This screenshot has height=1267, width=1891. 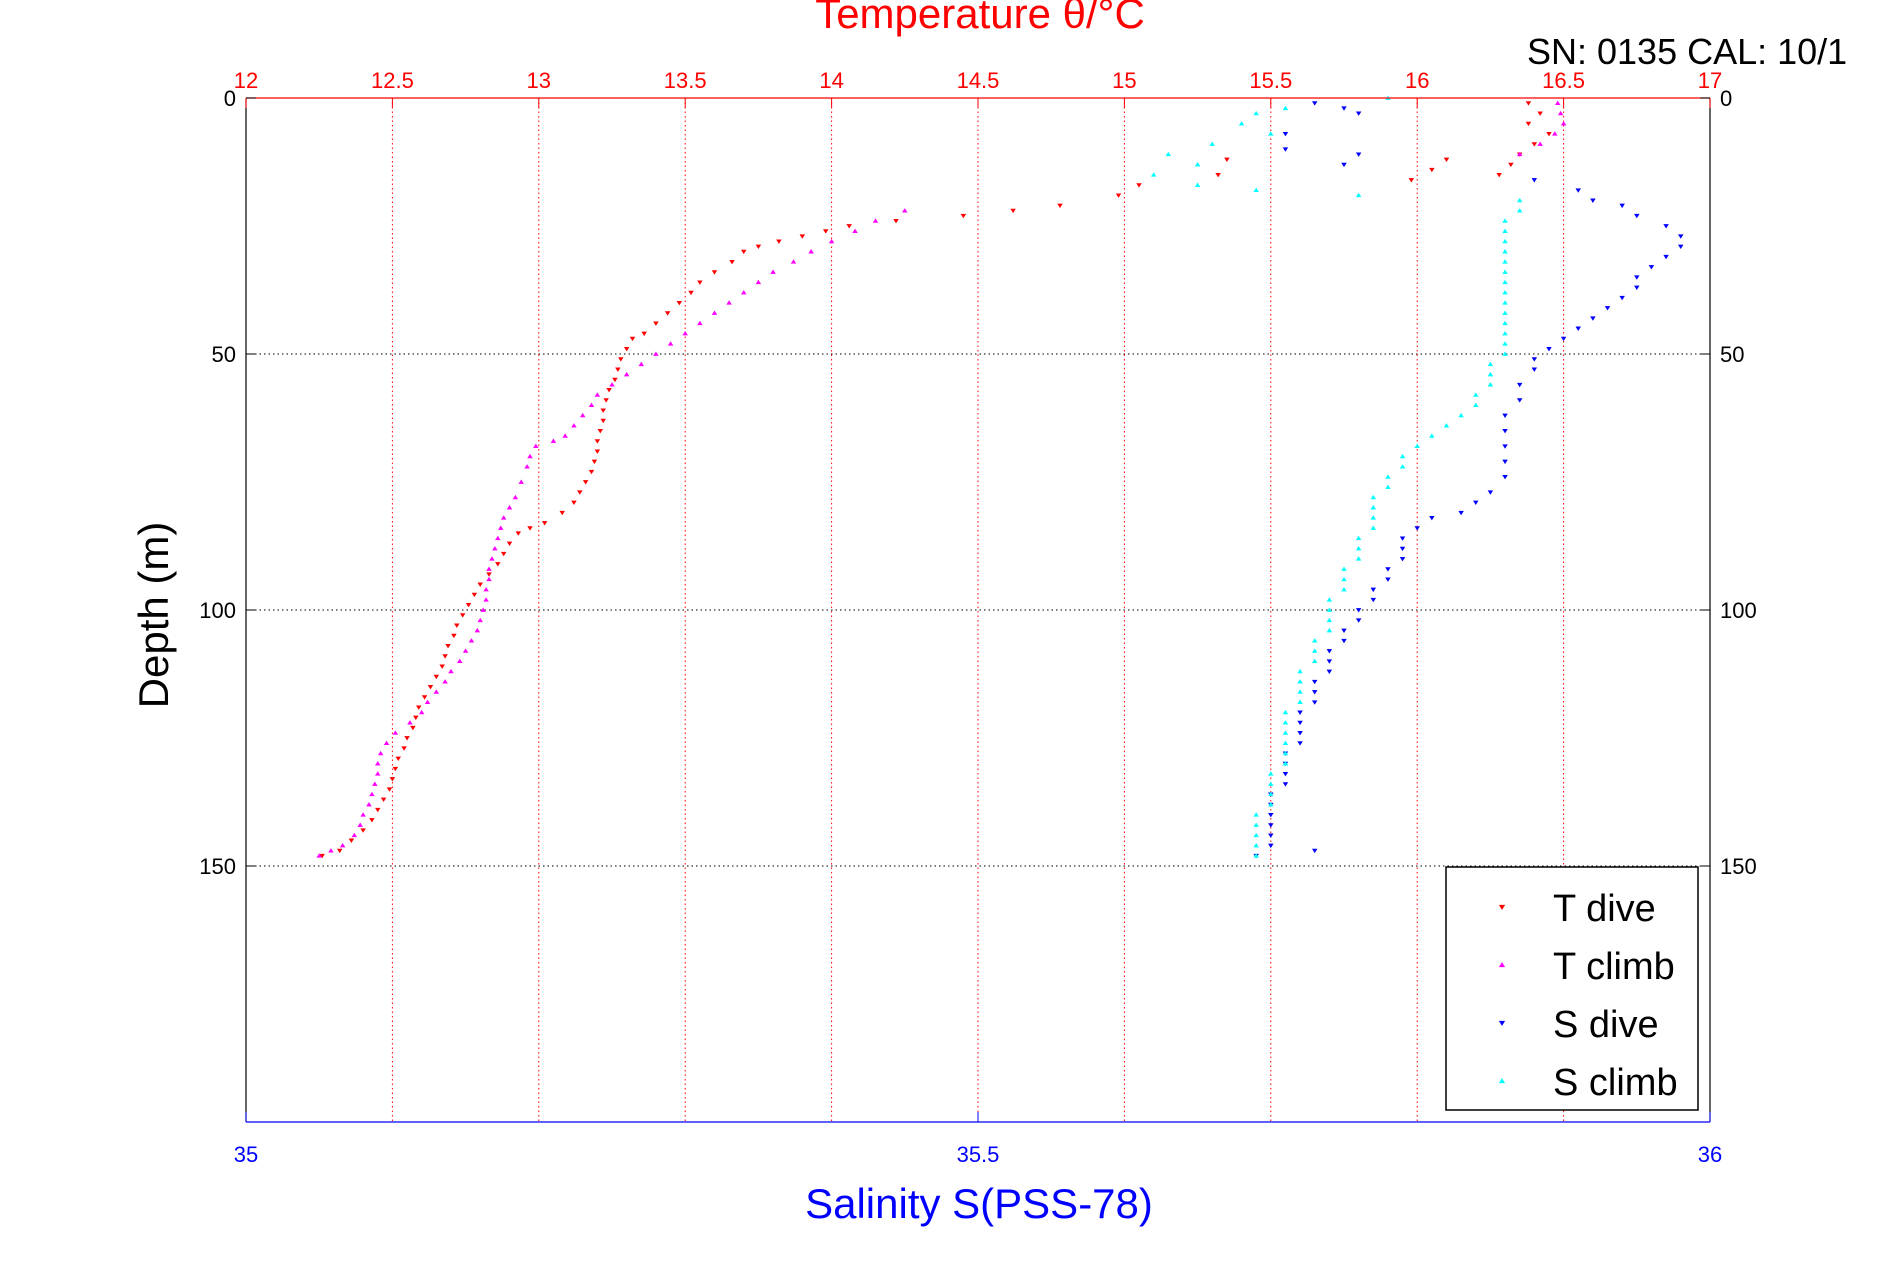 What do you see at coordinates (831, 80) in the screenshot?
I see `temperature-tick-label: 14` at bounding box center [831, 80].